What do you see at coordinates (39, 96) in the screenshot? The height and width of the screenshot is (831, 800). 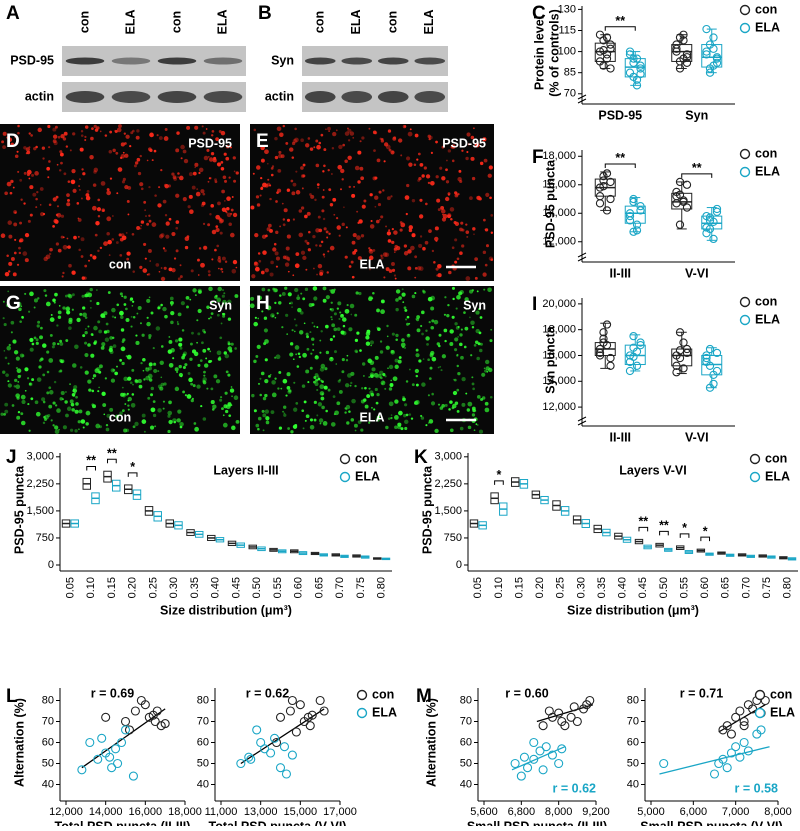 I see `row-label: actin` at bounding box center [39, 96].